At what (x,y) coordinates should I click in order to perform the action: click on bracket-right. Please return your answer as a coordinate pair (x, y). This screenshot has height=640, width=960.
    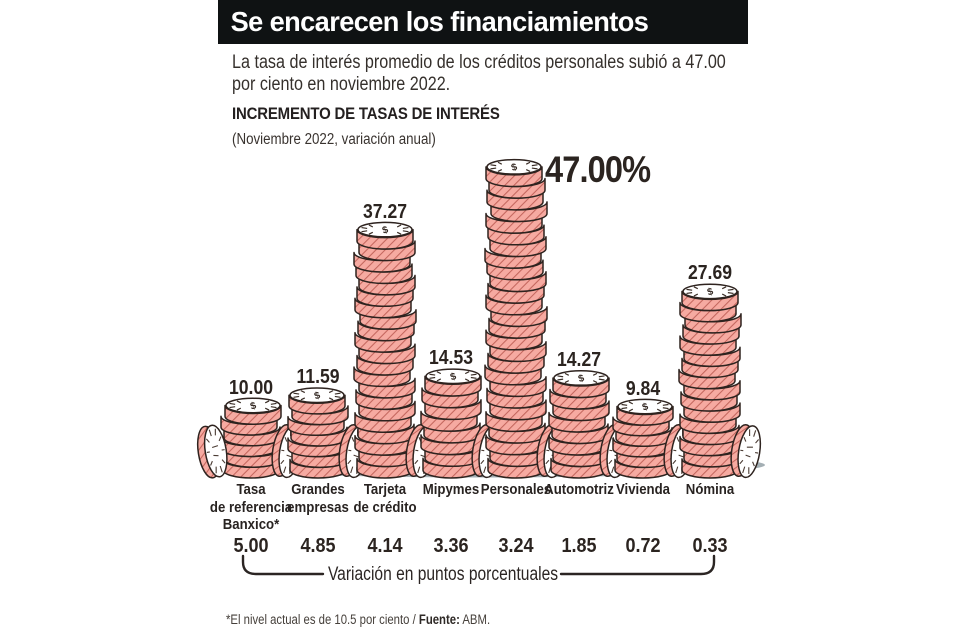
    Looking at the image, I should click on (637, 565).